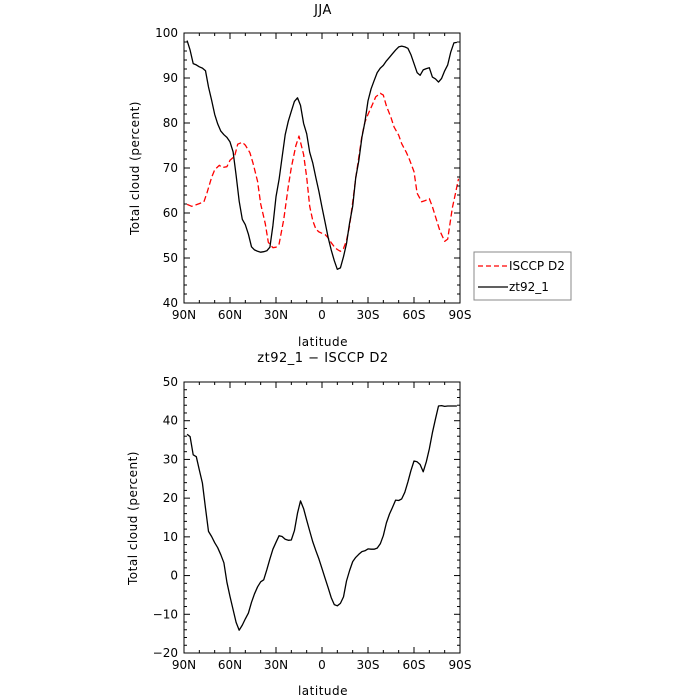 The width and height of the screenshot is (700, 700). Describe the element at coordinates (170, 498) in the screenshot. I see `bottom-y-tick-label: 20` at that location.